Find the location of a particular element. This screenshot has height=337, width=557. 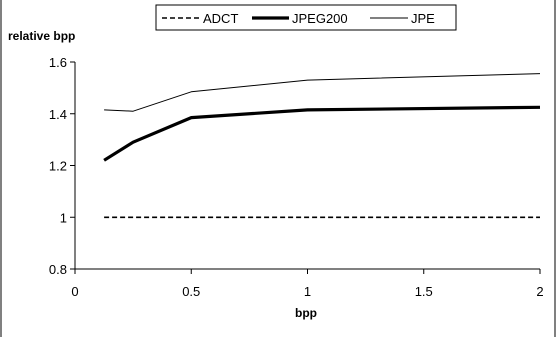

y-tick-label: 1.2 is located at coordinates (58, 166).